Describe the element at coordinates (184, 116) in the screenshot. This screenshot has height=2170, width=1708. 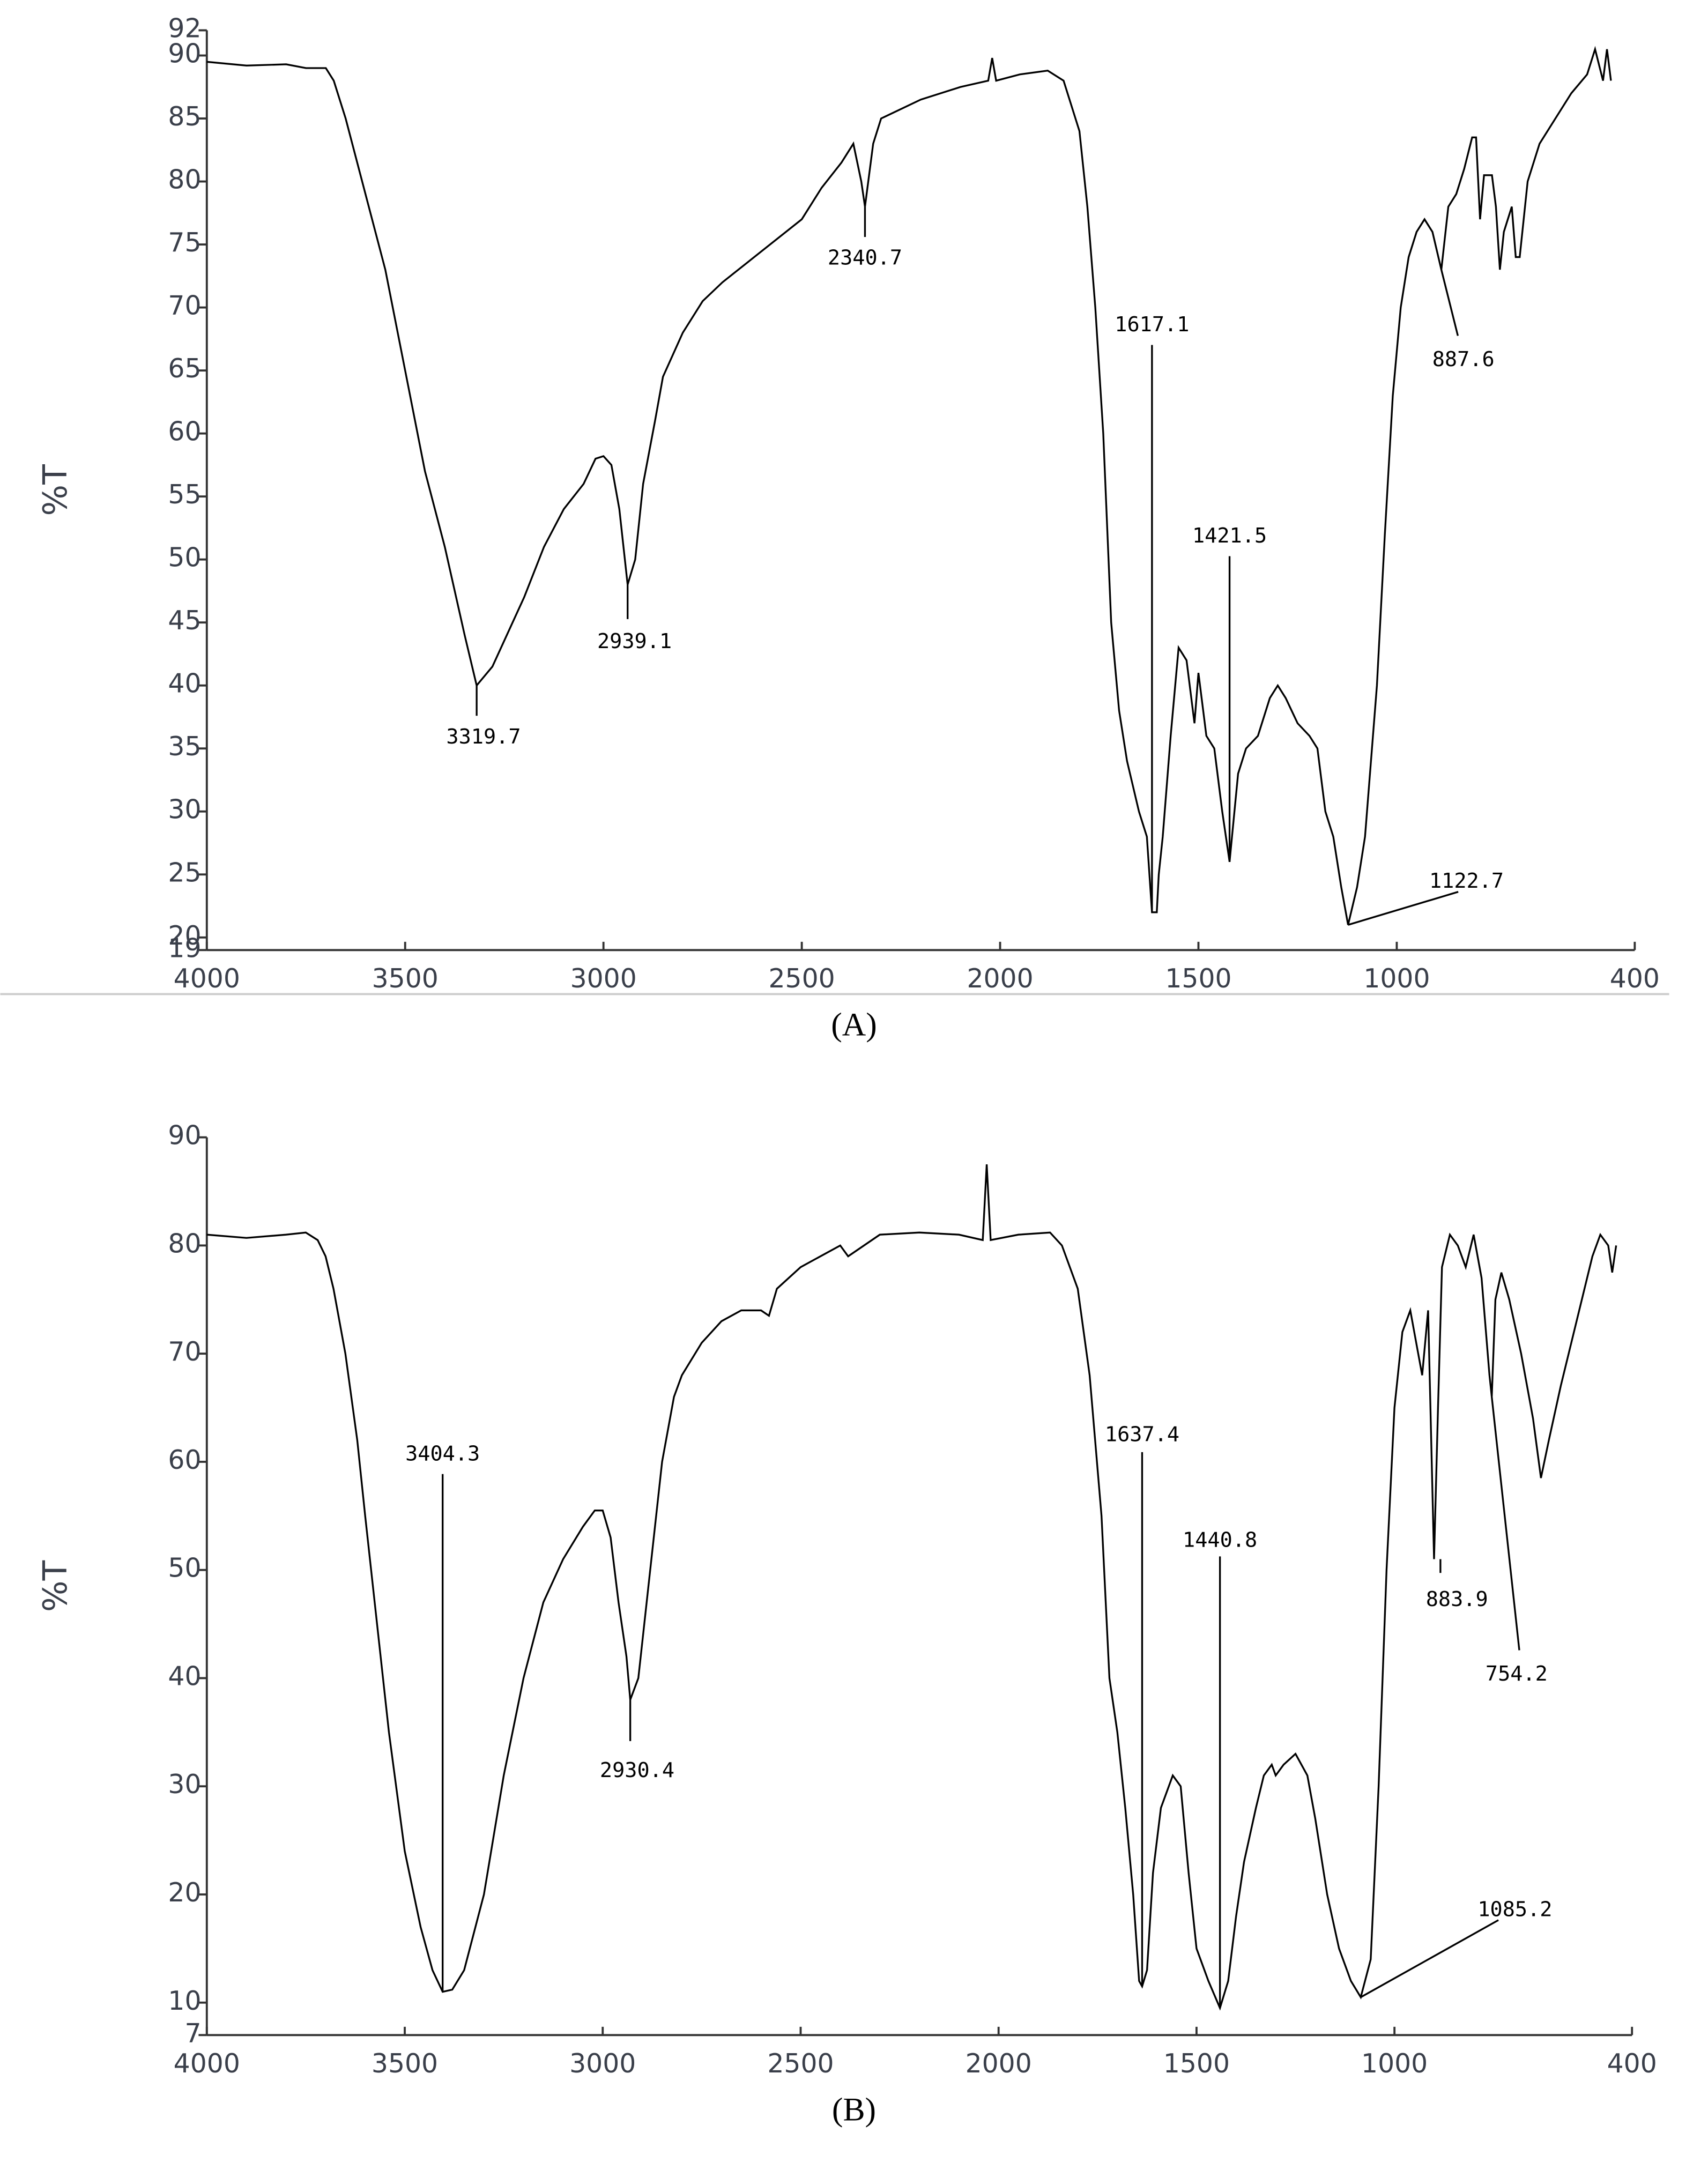
I see `y-tick-label: 85` at that location.